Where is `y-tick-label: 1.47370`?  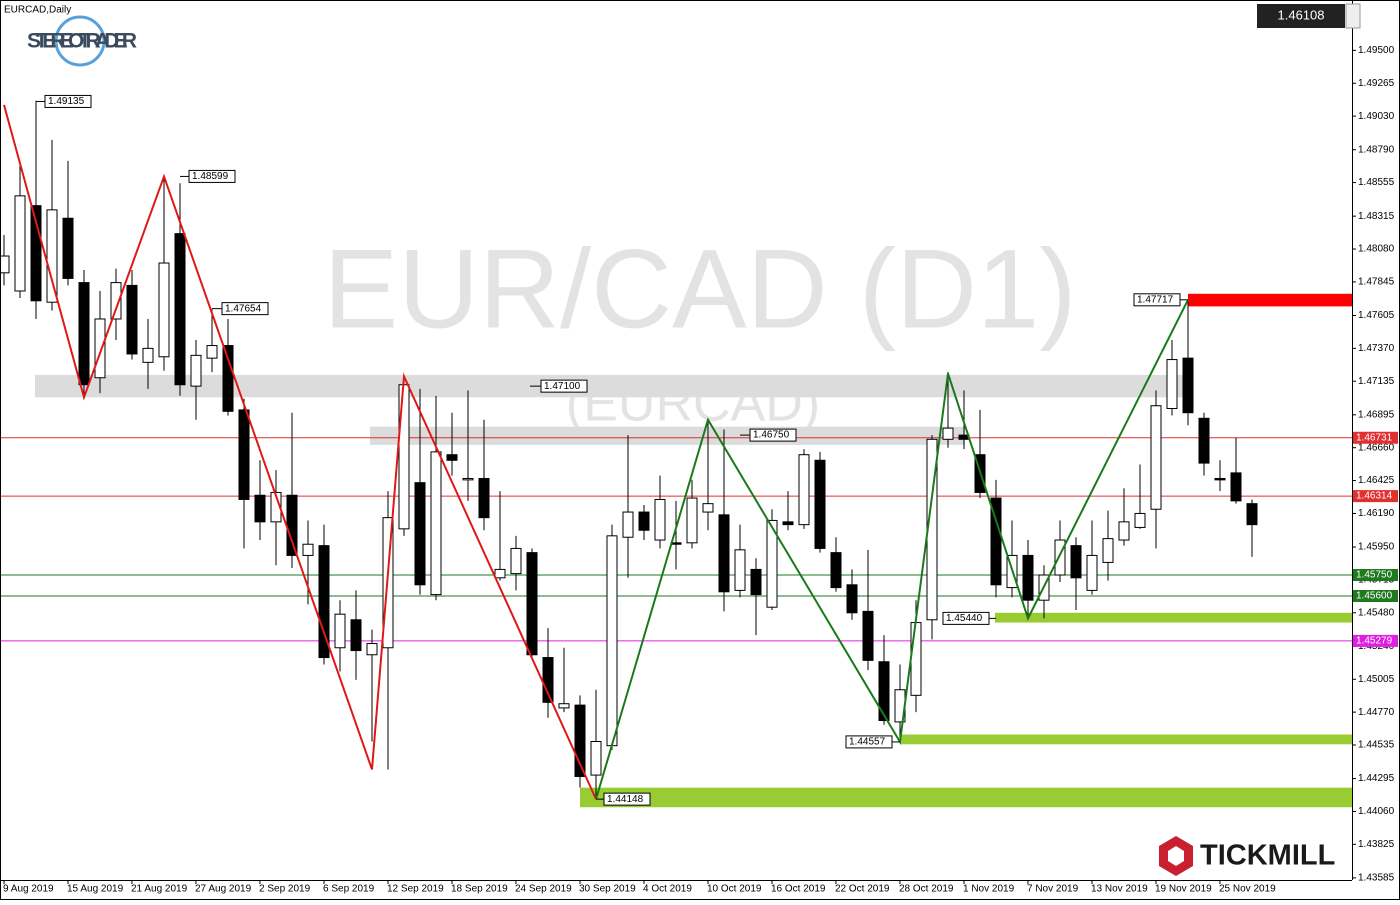 y-tick-label: 1.47370 is located at coordinates (1376, 348).